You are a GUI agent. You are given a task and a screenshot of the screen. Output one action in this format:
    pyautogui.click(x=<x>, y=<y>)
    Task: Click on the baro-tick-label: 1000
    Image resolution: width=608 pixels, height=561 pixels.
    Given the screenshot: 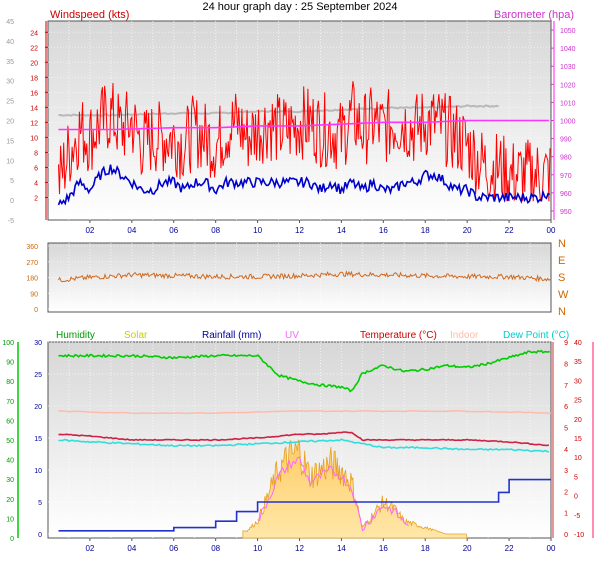 What is the action you would take?
    pyautogui.click(x=568, y=122)
    